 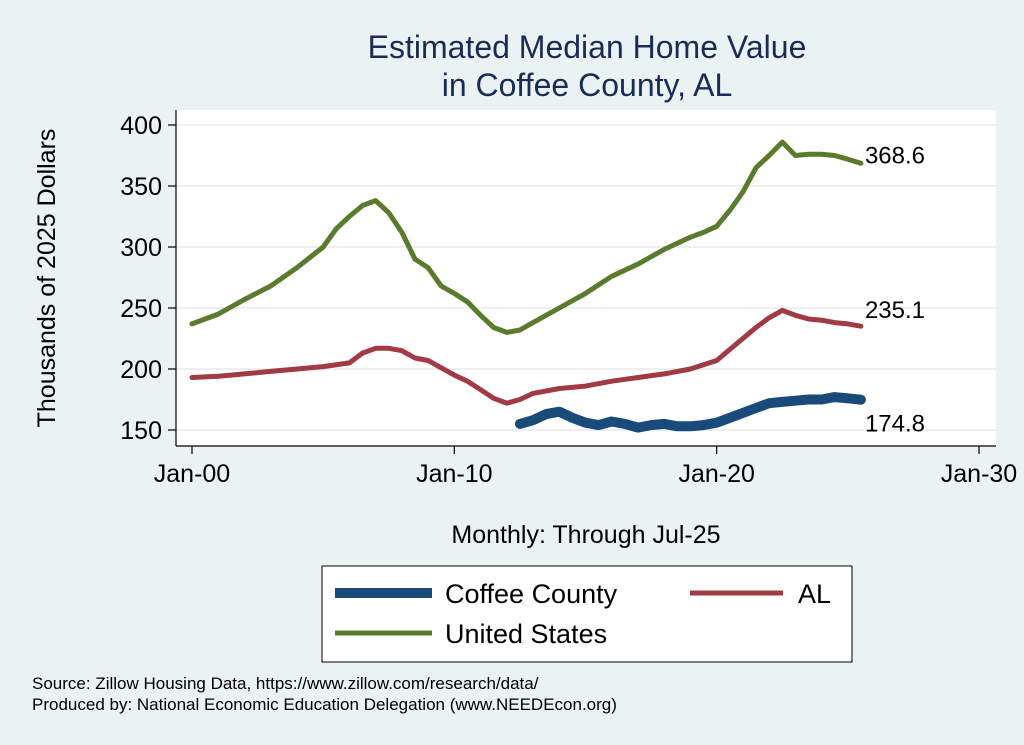 What do you see at coordinates (587, 47) in the screenshot?
I see `chart-title-line-1: Estimated Median Home Value` at bounding box center [587, 47].